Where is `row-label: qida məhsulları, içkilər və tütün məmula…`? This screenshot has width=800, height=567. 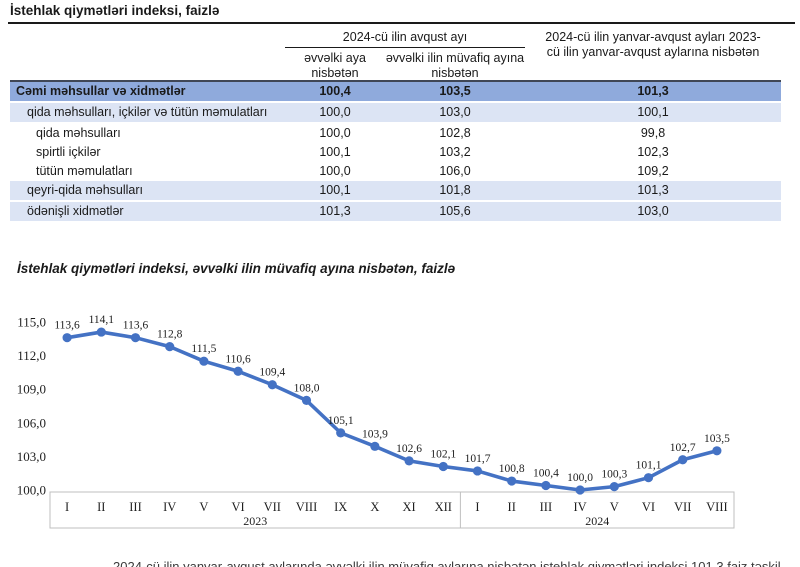 row-label: qida məhsulları, içkilər və tütün məmula… is located at coordinates (147, 112).